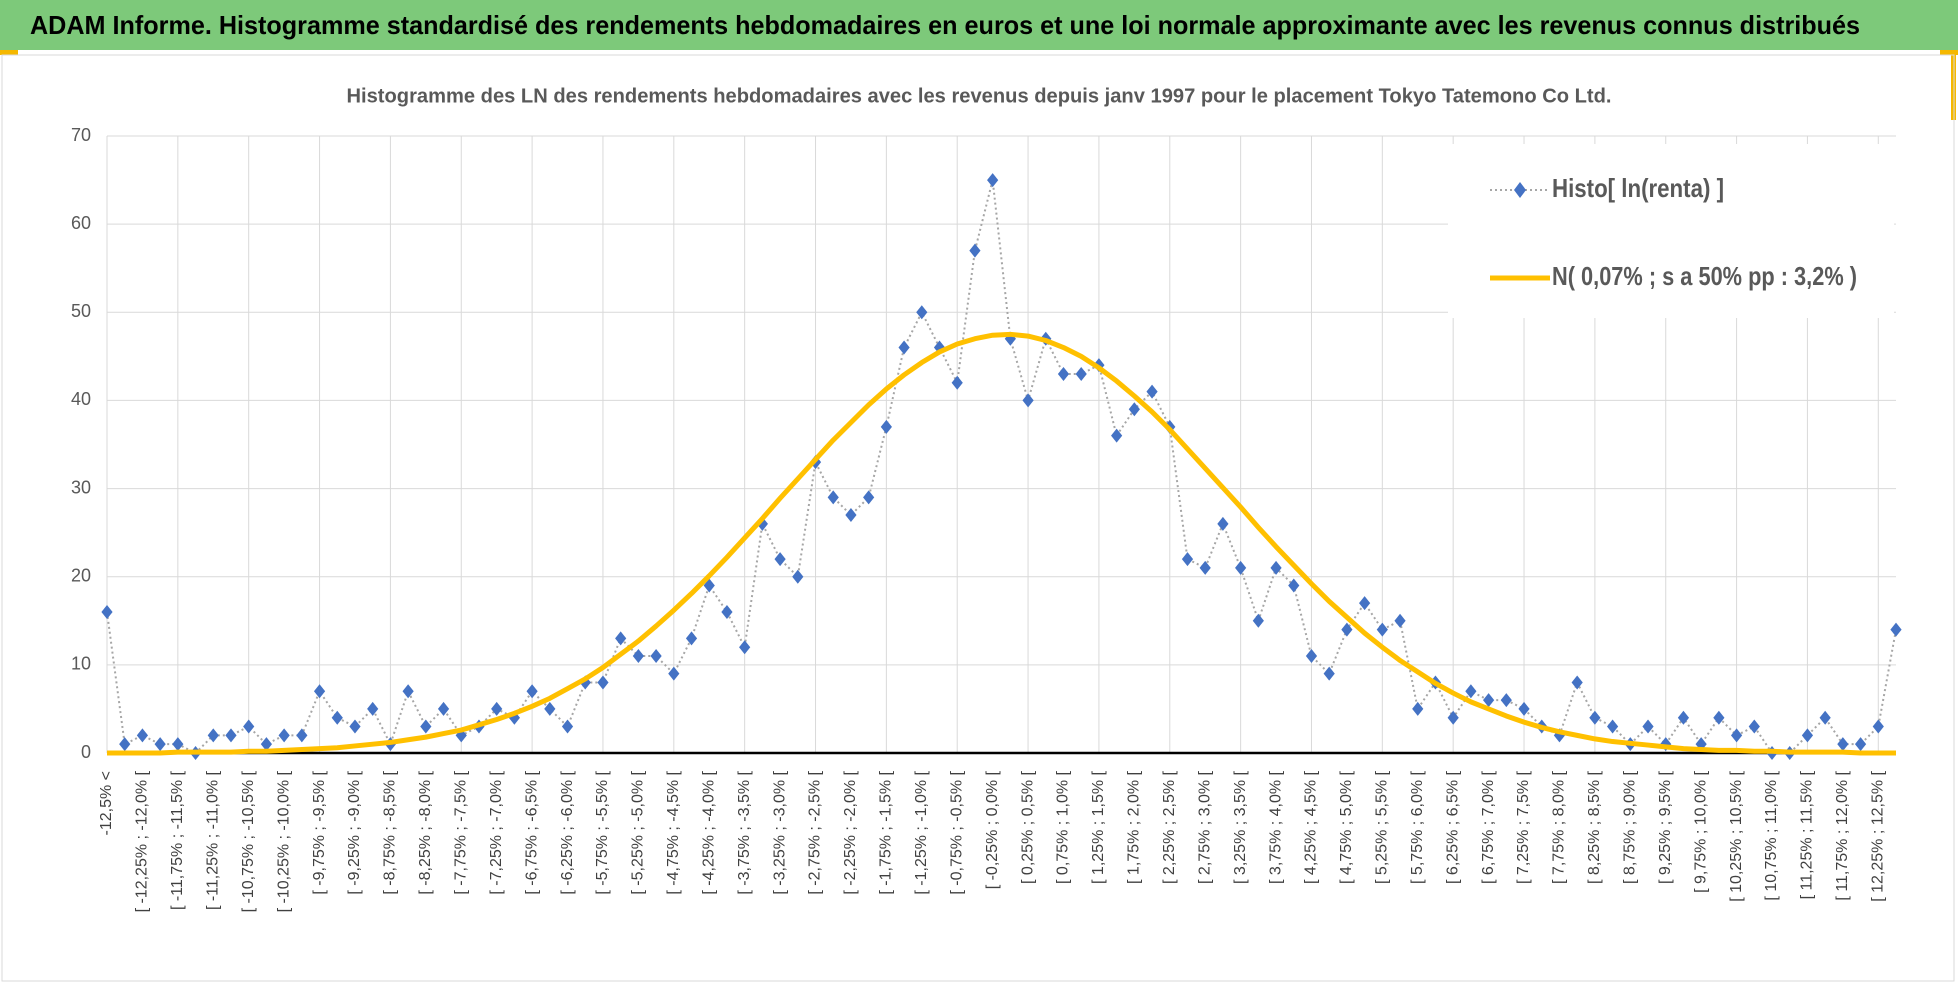 The height and width of the screenshot is (984, 1958). I want to click on x-tick-label: -12,5% <, so click(106, 803).